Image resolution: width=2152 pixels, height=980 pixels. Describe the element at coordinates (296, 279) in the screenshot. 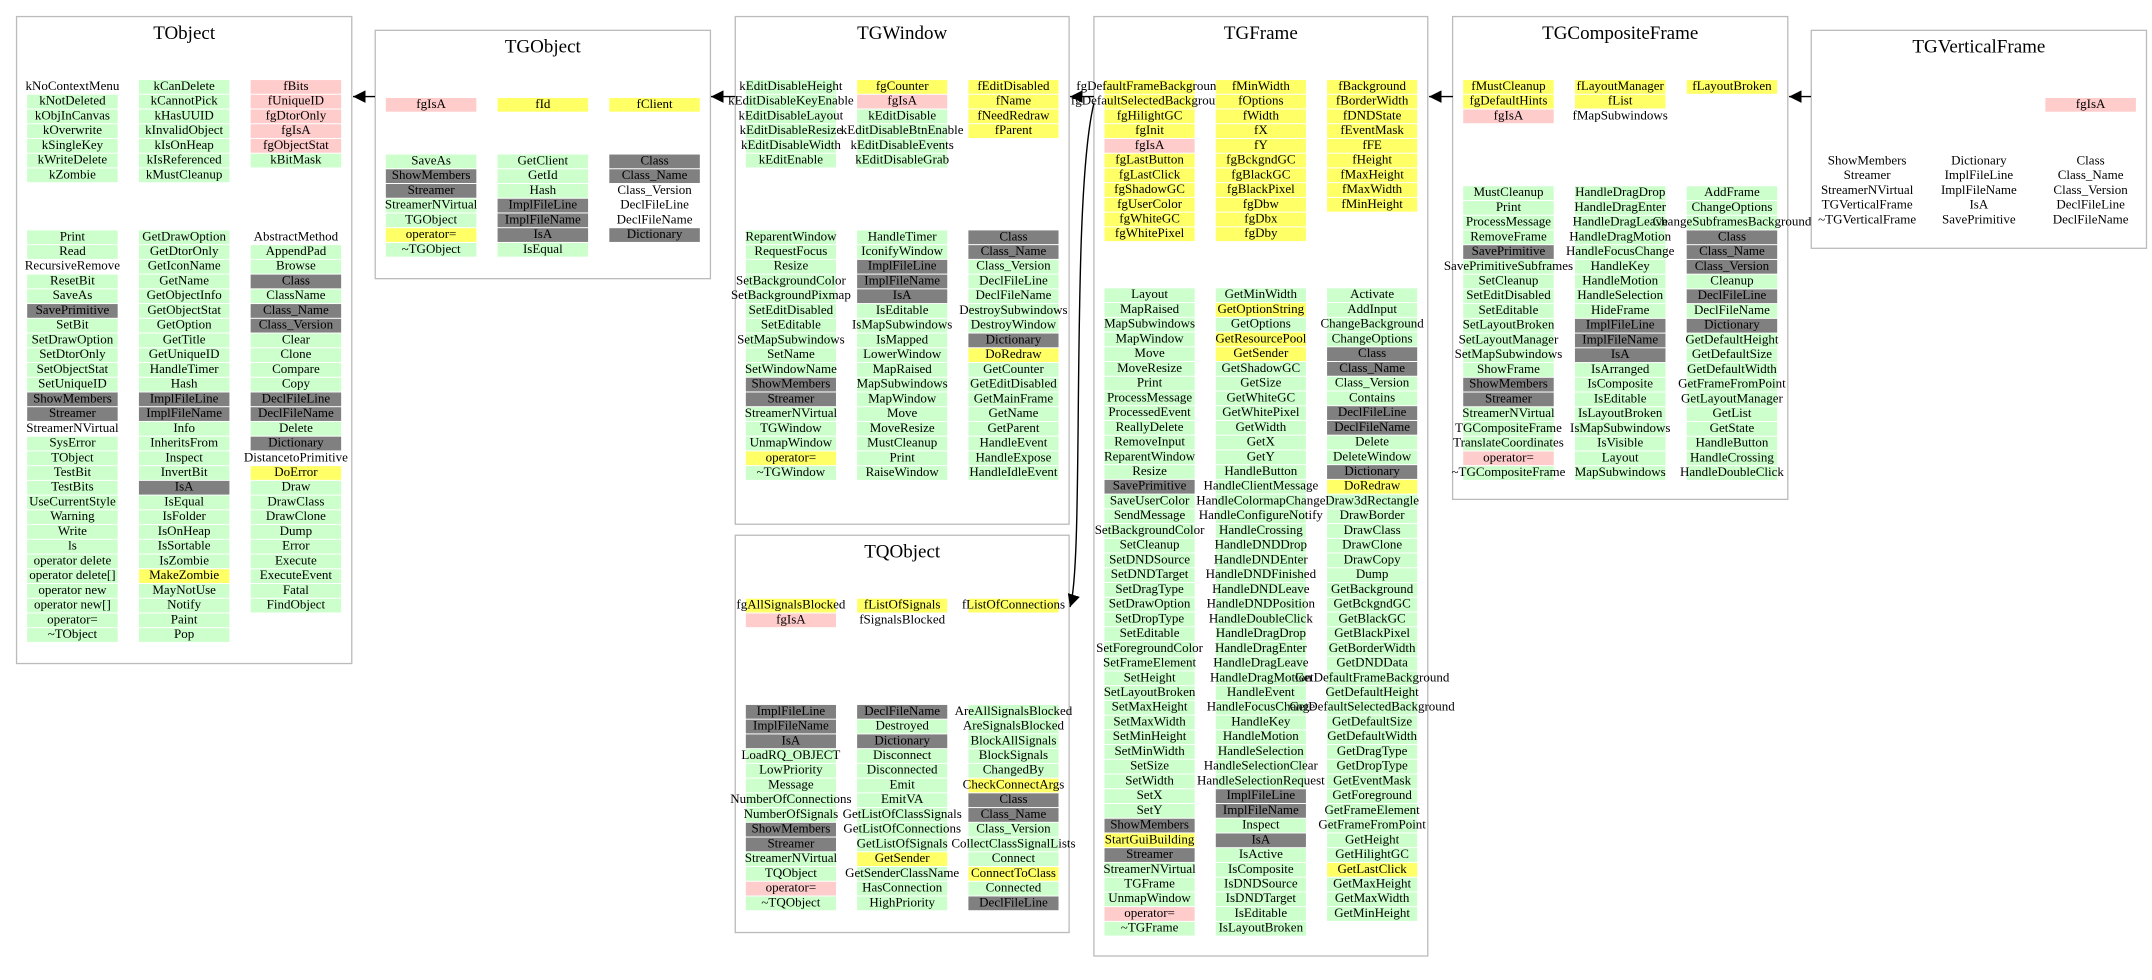

I see `member: Class` at that location.